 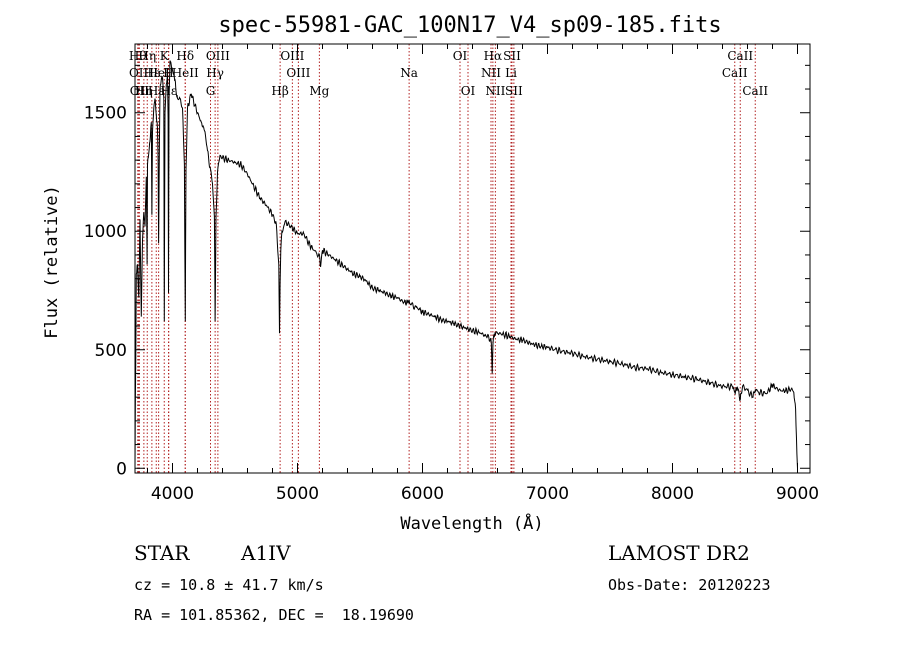 I want to click on x-tick-label: 6000, so click(x=422, y=494).